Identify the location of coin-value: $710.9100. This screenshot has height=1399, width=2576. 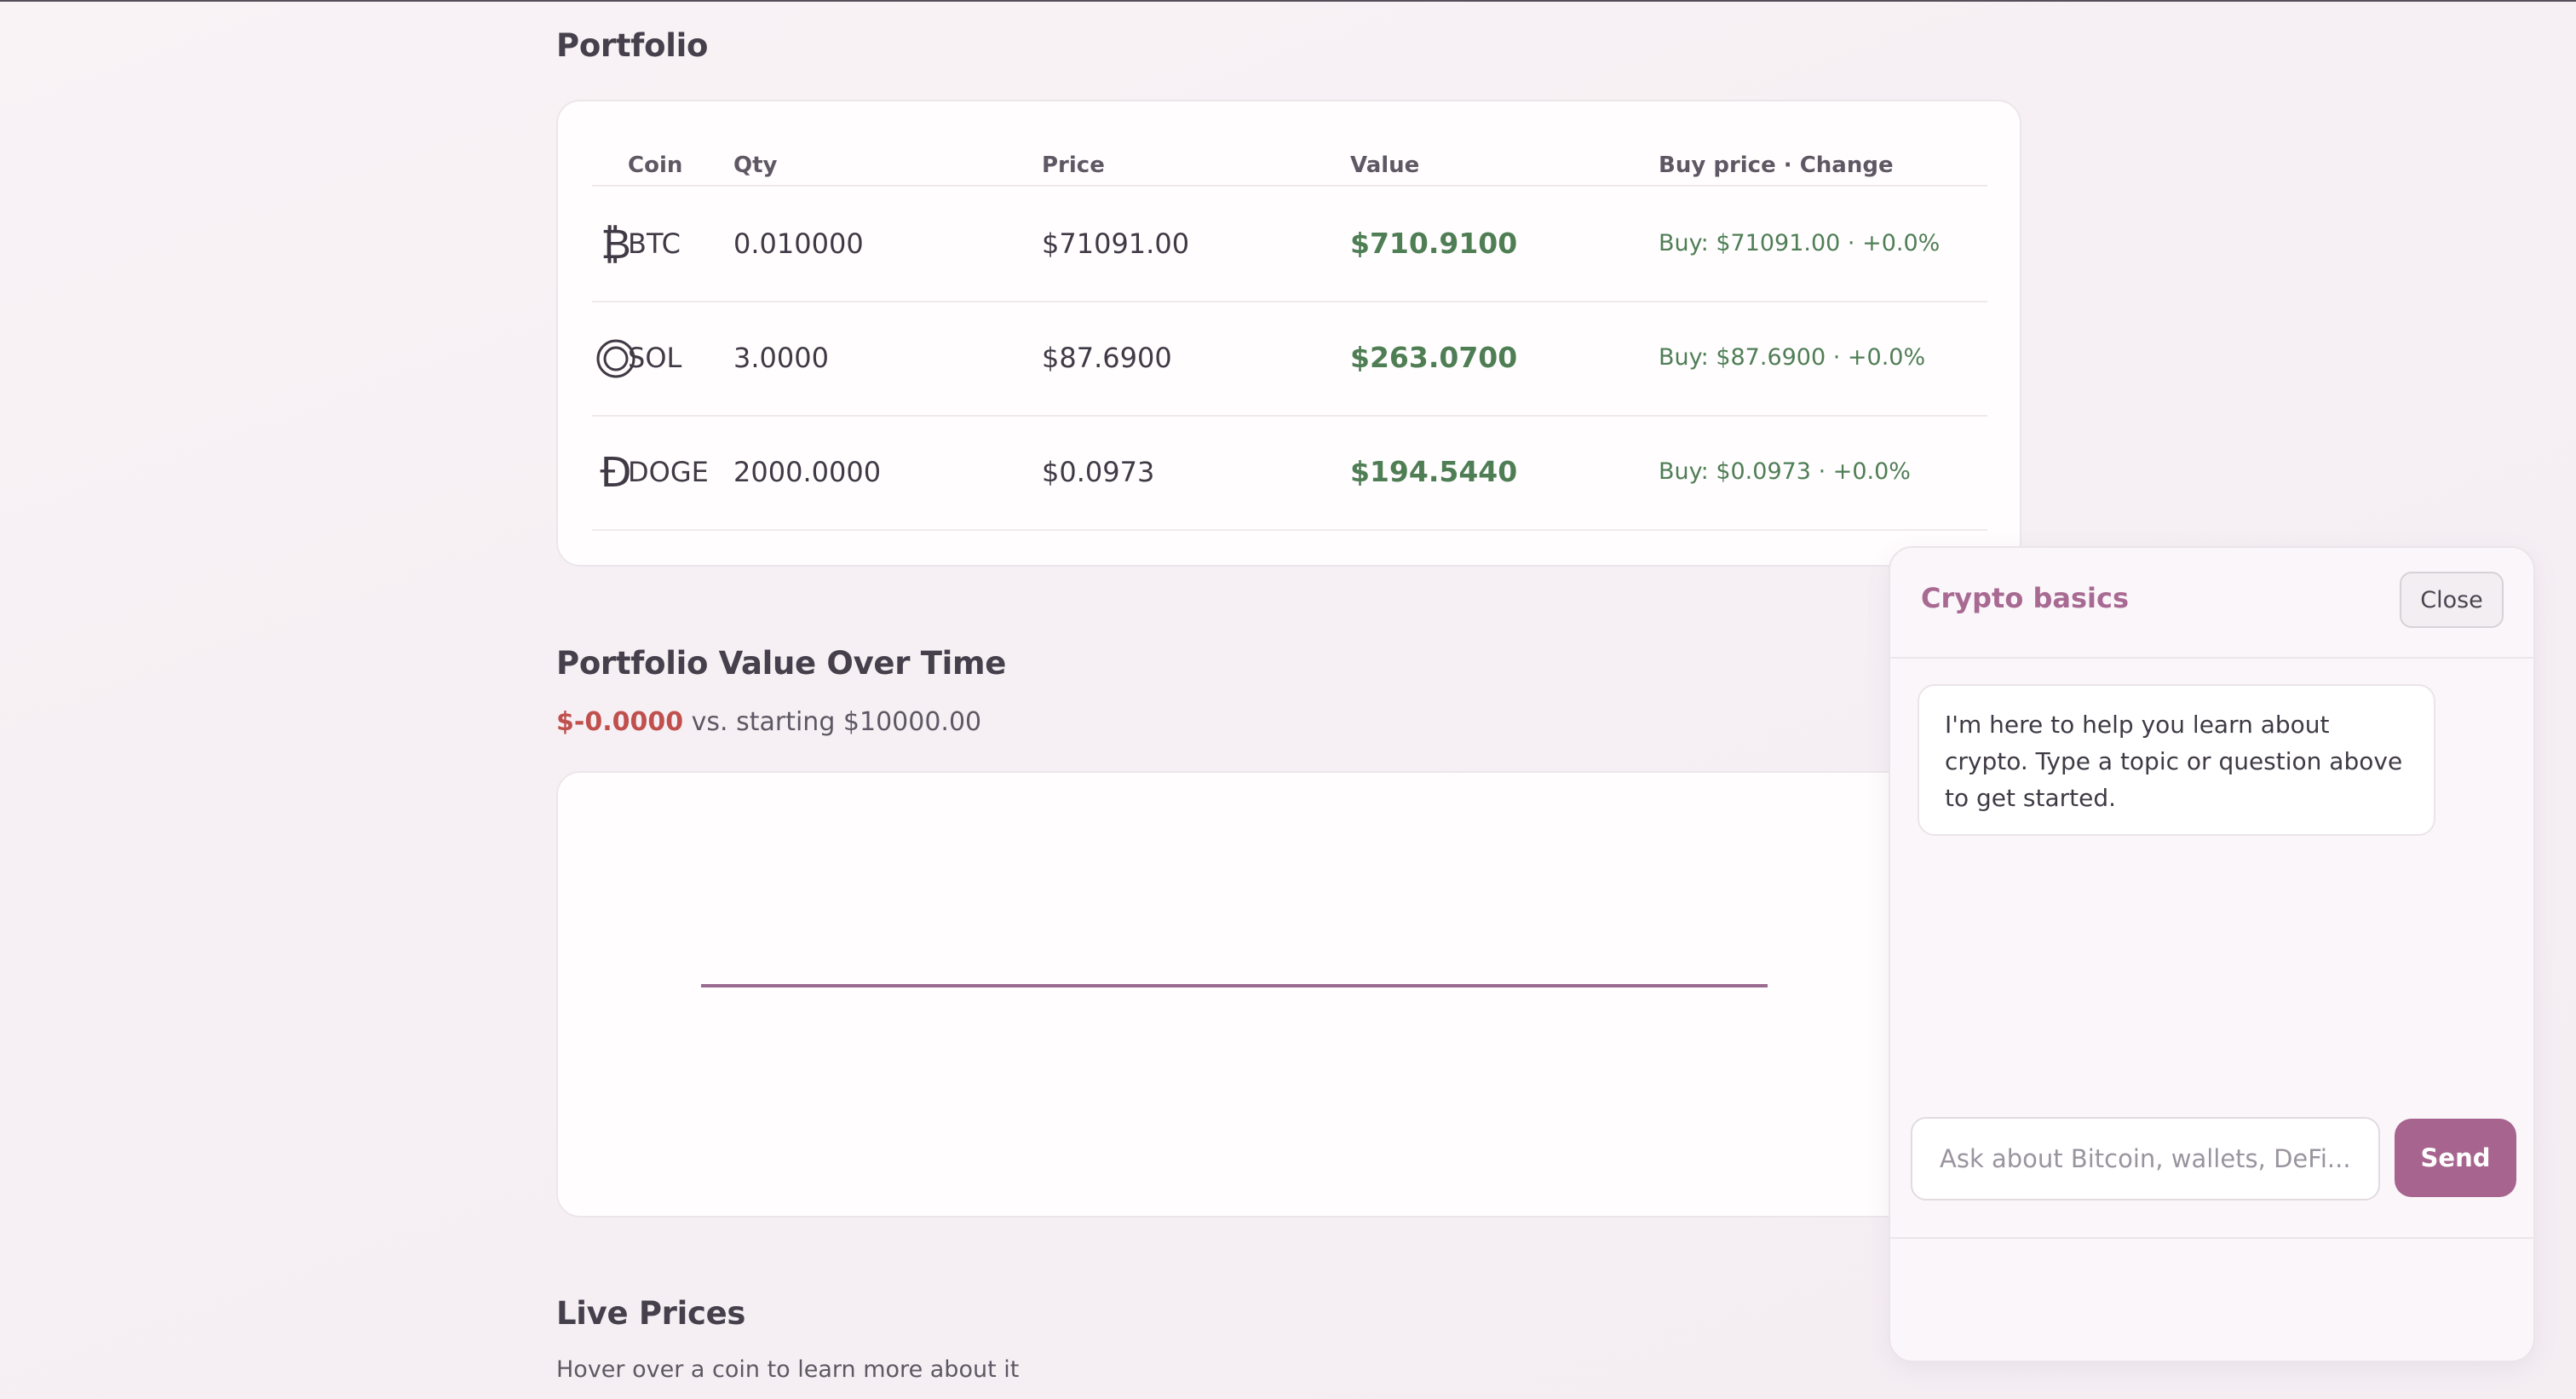
(1434, 243).